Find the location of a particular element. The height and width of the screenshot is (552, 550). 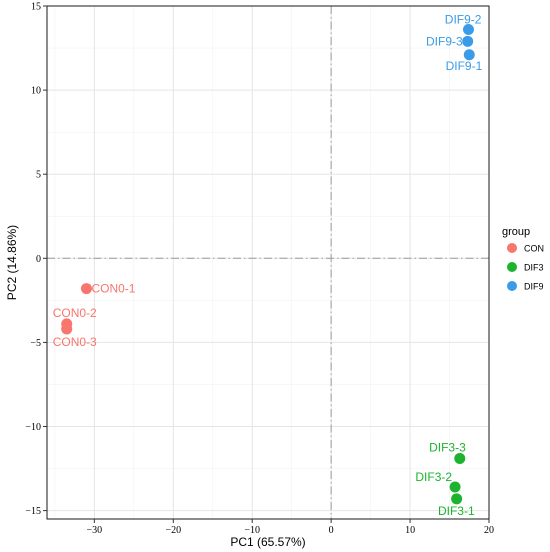

x-tick-label: −10 is located at coordinates (252, 530).